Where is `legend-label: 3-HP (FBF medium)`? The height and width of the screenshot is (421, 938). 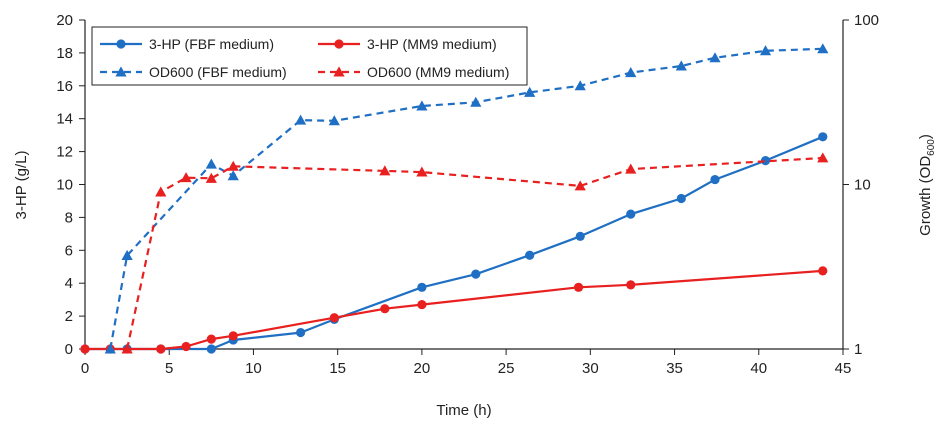 legend-label: 3-HP (FBF medium) is located at coordinates (211, 44).